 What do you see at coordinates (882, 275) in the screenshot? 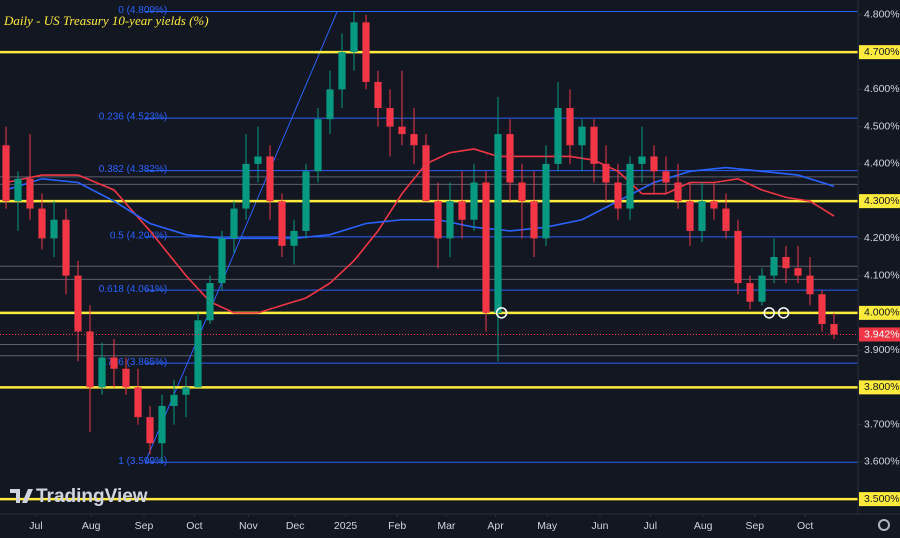
I see `y-tick-label: 4.100%` at bounding box center [882, 275].